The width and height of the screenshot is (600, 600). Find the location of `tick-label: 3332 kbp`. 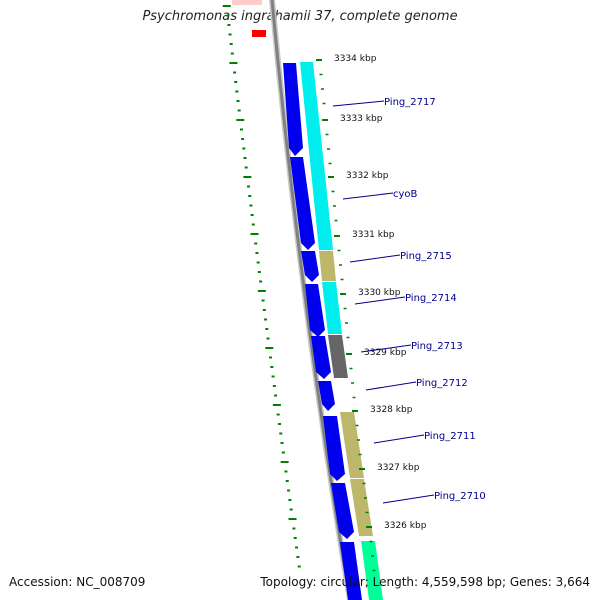

tick-label: 3332 kbp is located at coordinates (367, 176).